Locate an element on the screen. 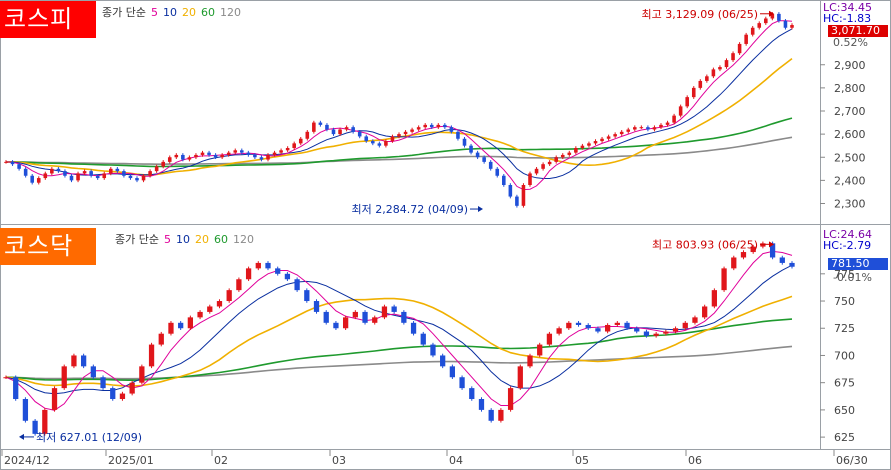  y-tick-label: 2,800 is located at coordinates (850, 88).